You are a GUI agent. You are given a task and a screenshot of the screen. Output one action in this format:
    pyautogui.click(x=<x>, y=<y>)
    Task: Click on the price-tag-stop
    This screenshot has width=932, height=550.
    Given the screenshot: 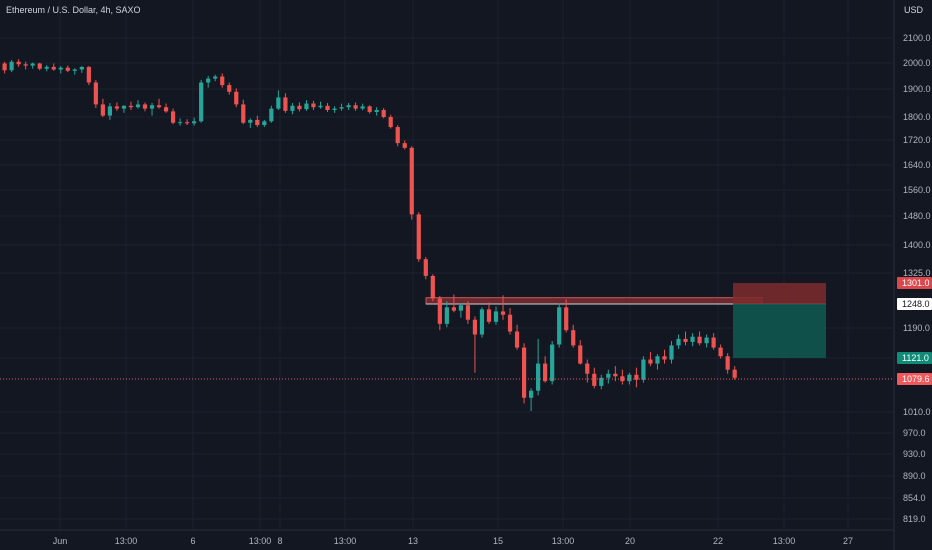 What is the action you would take?
    pyautogui.click(x=914, y=283)
    